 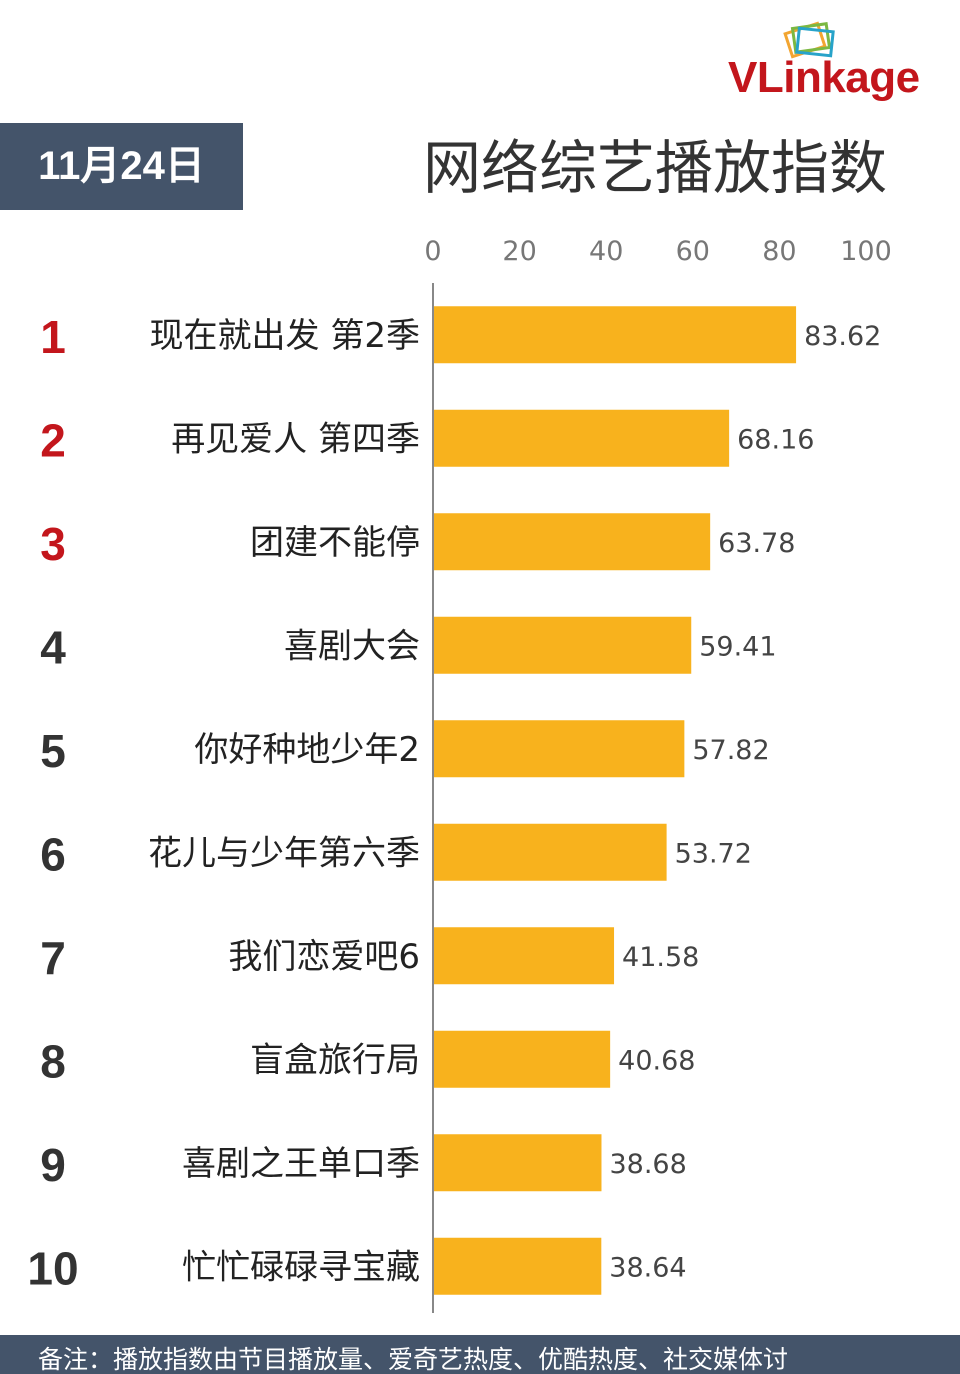 I want to click on rank-number: 6, so click(x=53, y=854).